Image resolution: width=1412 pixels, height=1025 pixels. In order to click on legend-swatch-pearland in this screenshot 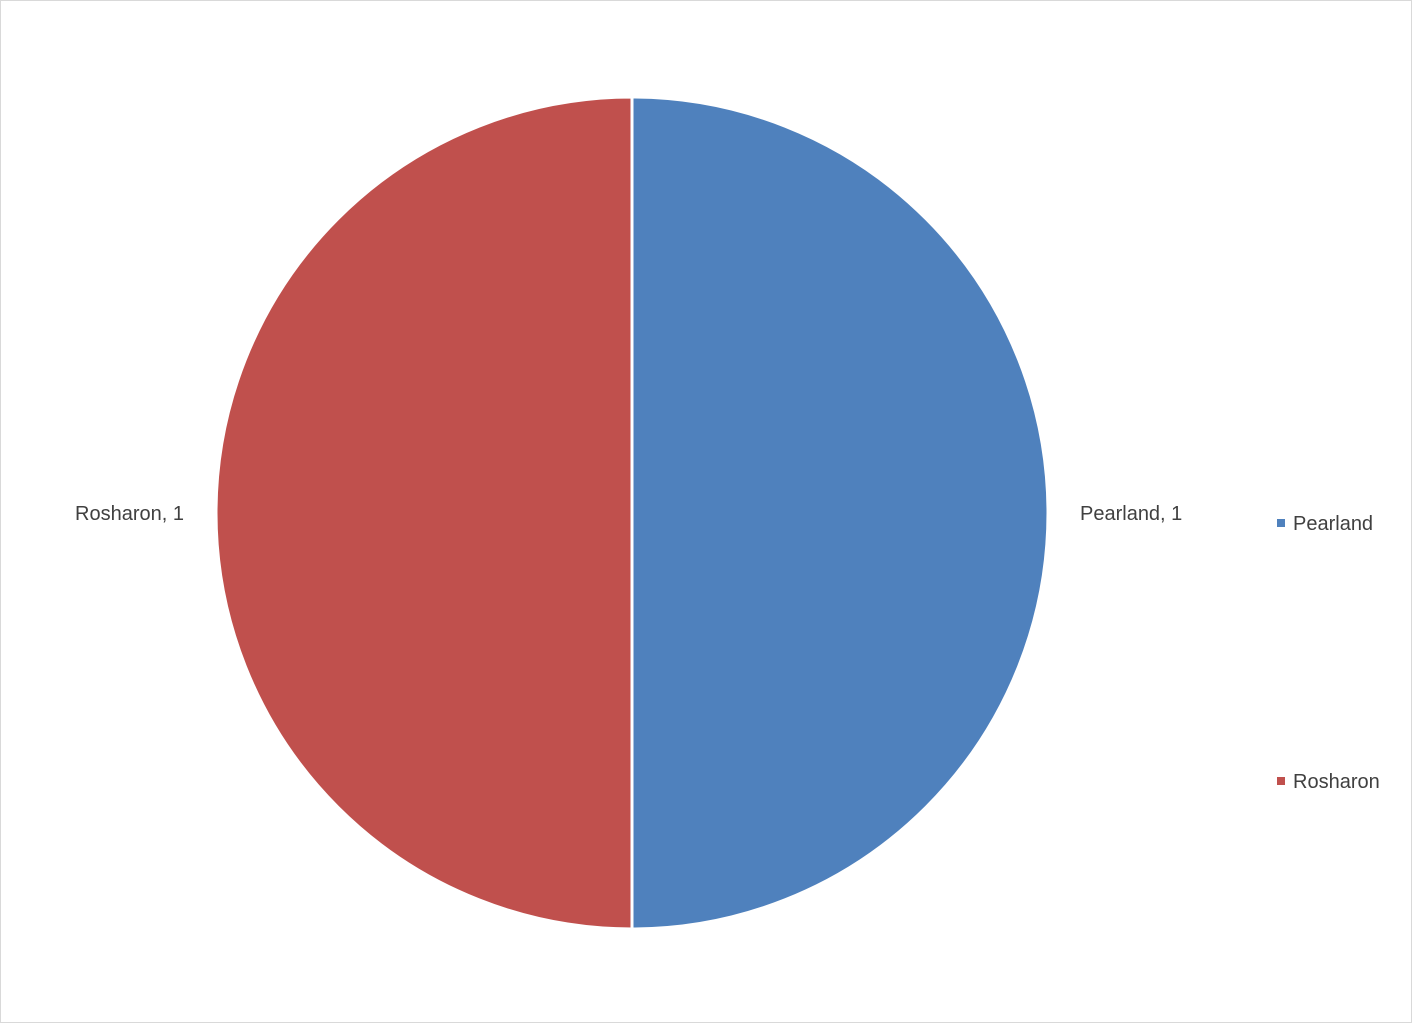, I will do `click(1281, 523)`.